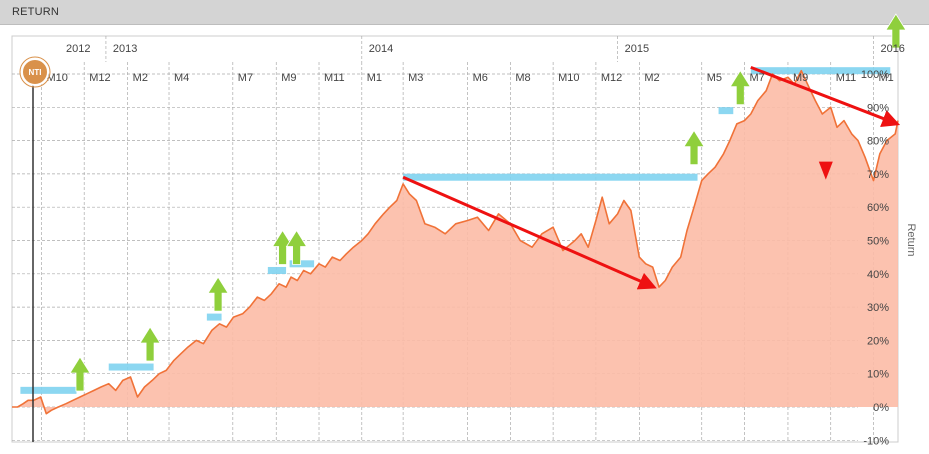 The height and width of the screenshot is (454, 929). Describe the element at coordinates (878, 208) in the screenshot. I see `y-tick-label: 60%` at that location.